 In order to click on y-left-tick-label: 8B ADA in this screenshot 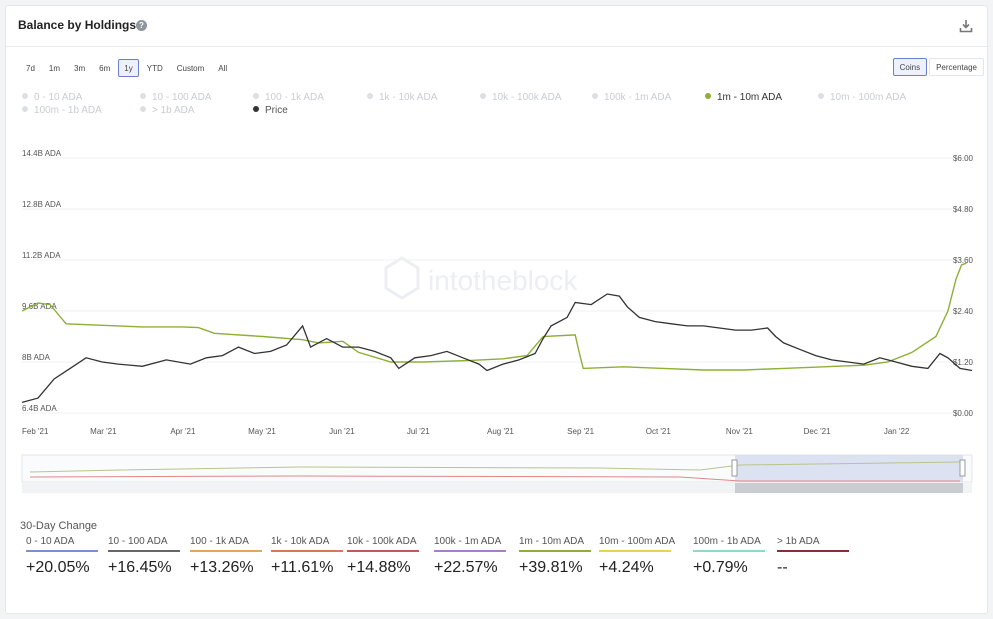, I will do `click(36, 357)`.